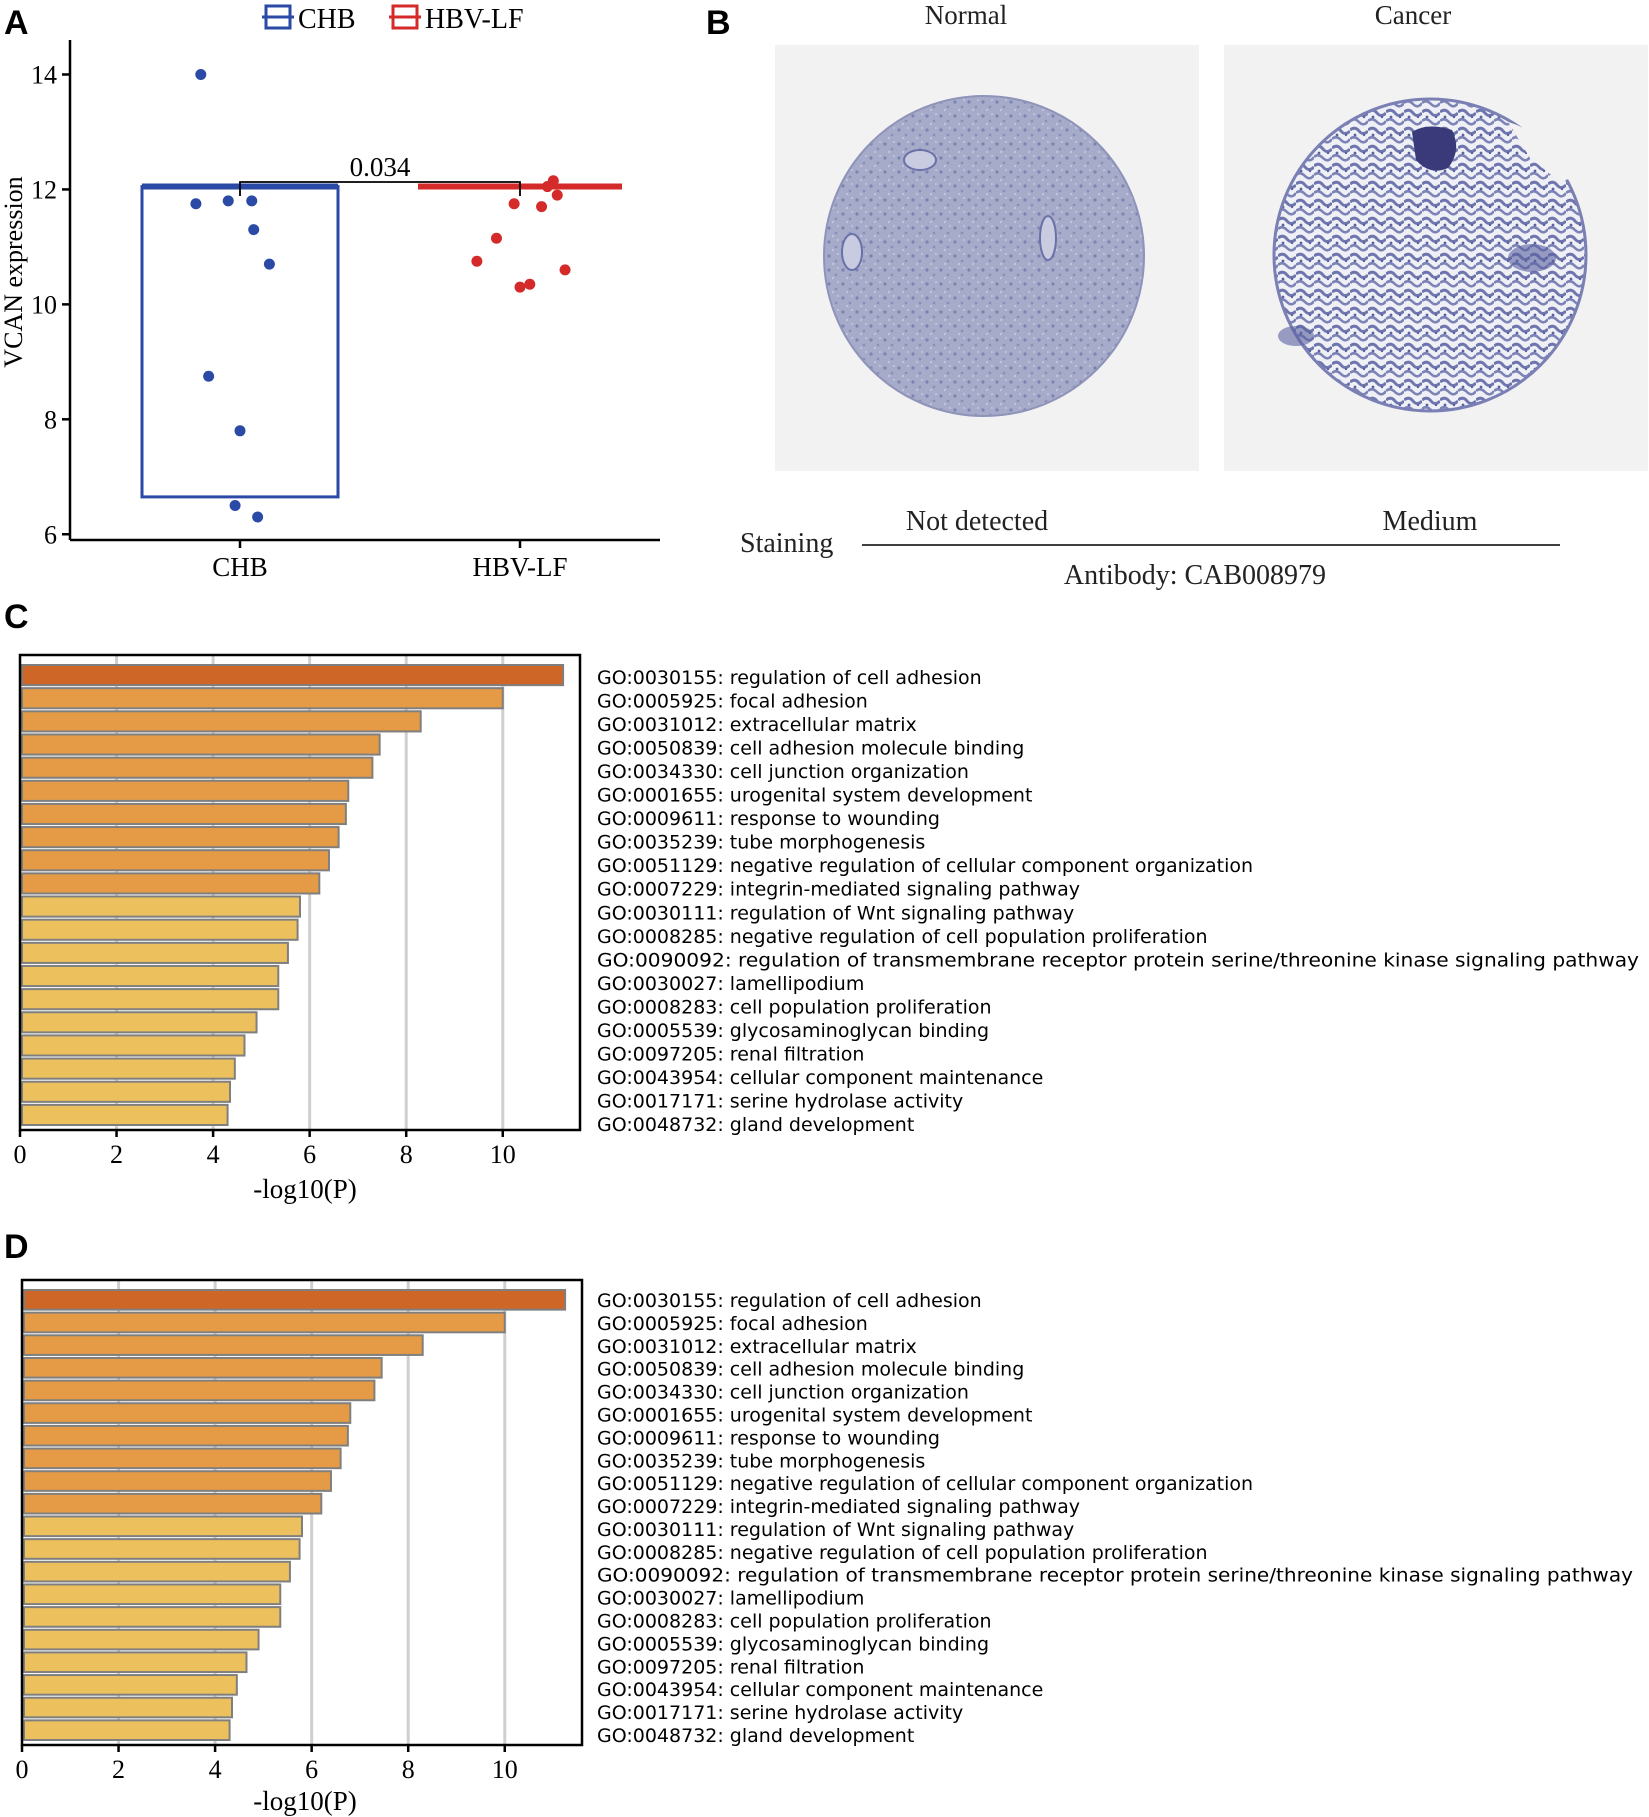  I want to click on plot-frame-D, so click(302, 1512).